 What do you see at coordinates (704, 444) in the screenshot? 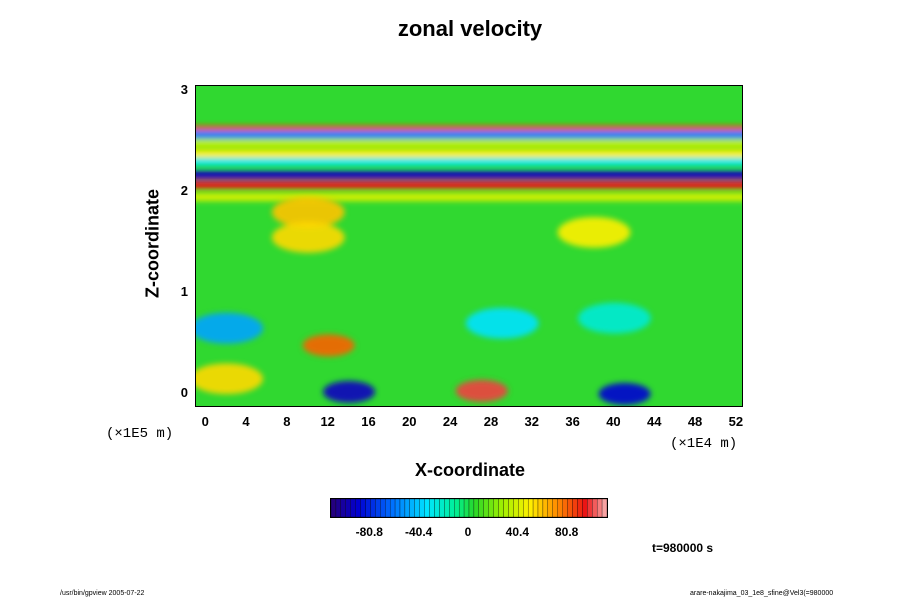
I see `x-multiplier: (×1E4 m)` at bounding box center [704, 444].